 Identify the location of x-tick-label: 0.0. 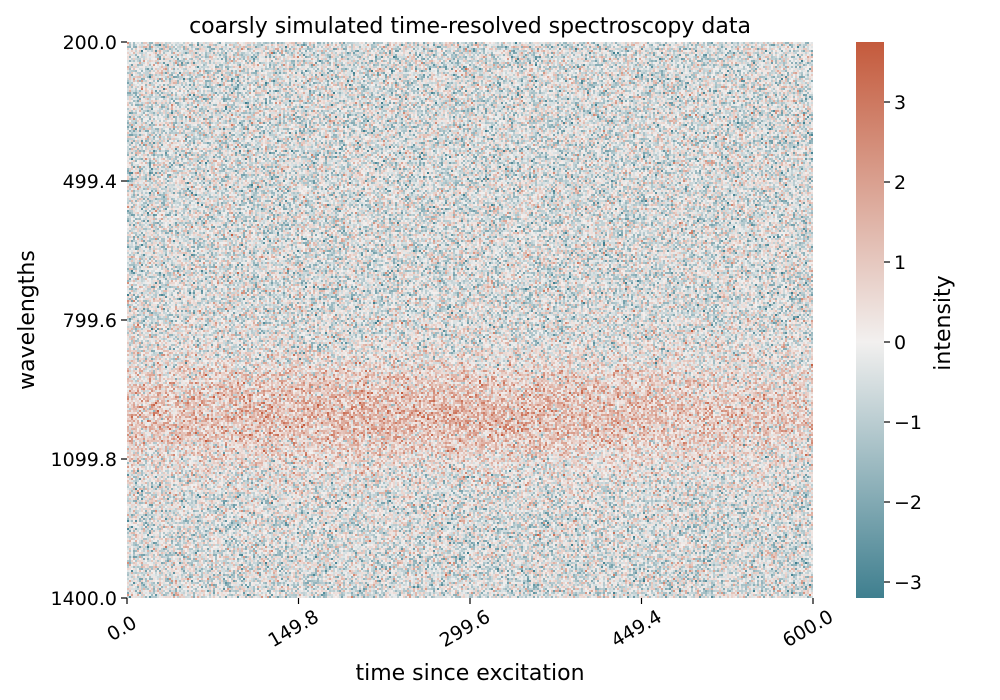
(121, 629).